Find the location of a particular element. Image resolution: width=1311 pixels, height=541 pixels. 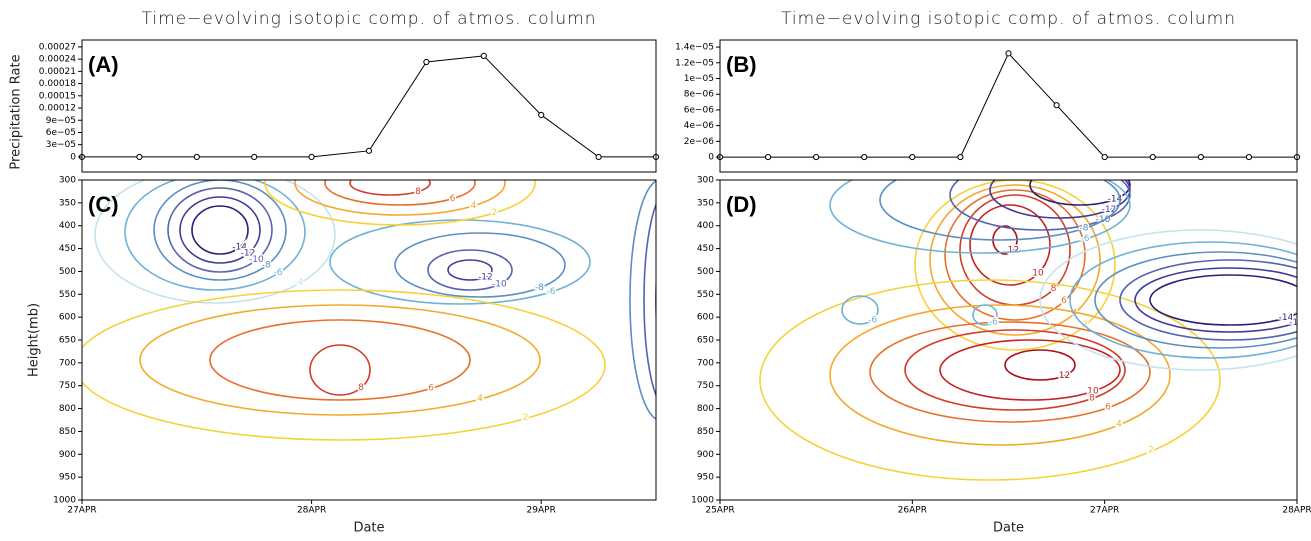

panel-label: (D) is located at coordinates (741, 204).